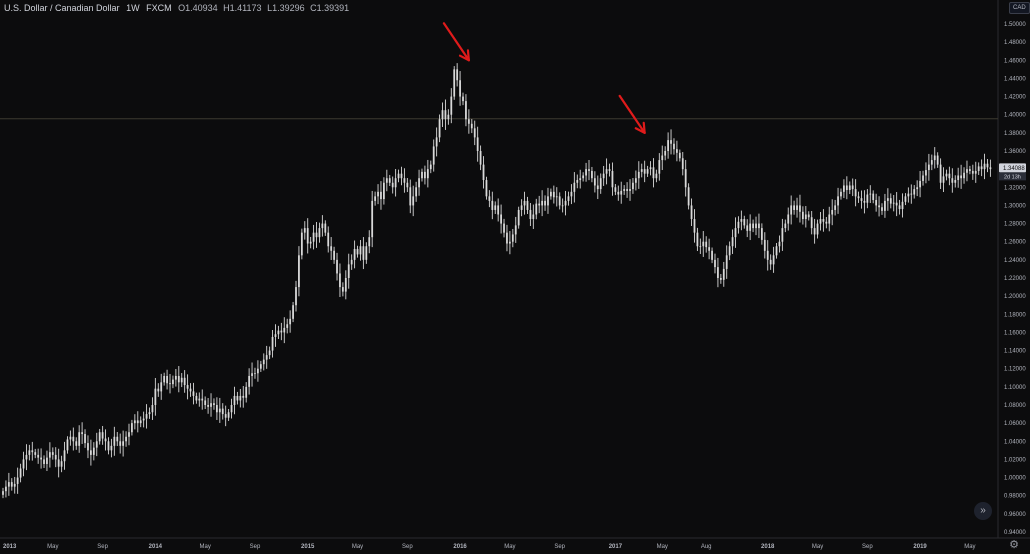  Describe the element at coordinates (1012, 172) in the screenshot. I see `current-price-tag: 1.34088 2d 13h` at that location.